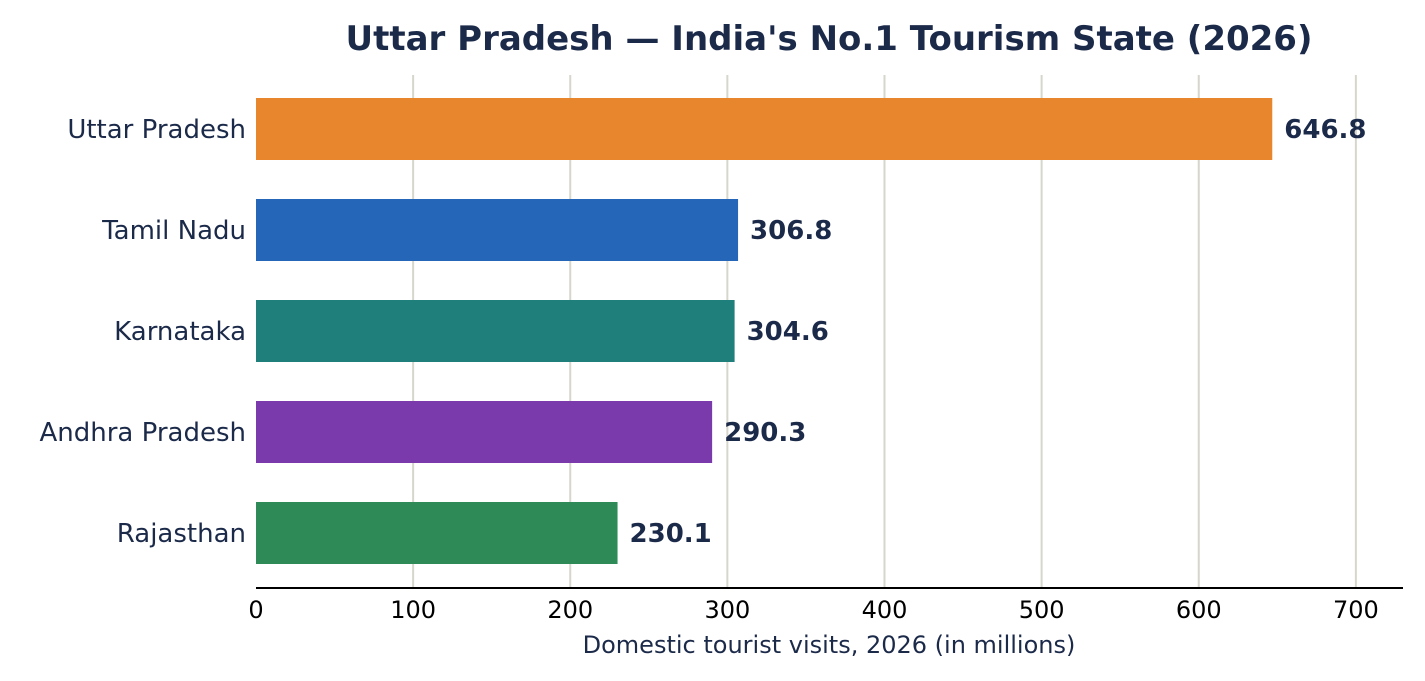 The width and height of the screenshot is (1425, 681). I want to click on category-label-uttar-pradesh: Uttar Pradesh, so click(156, 130).